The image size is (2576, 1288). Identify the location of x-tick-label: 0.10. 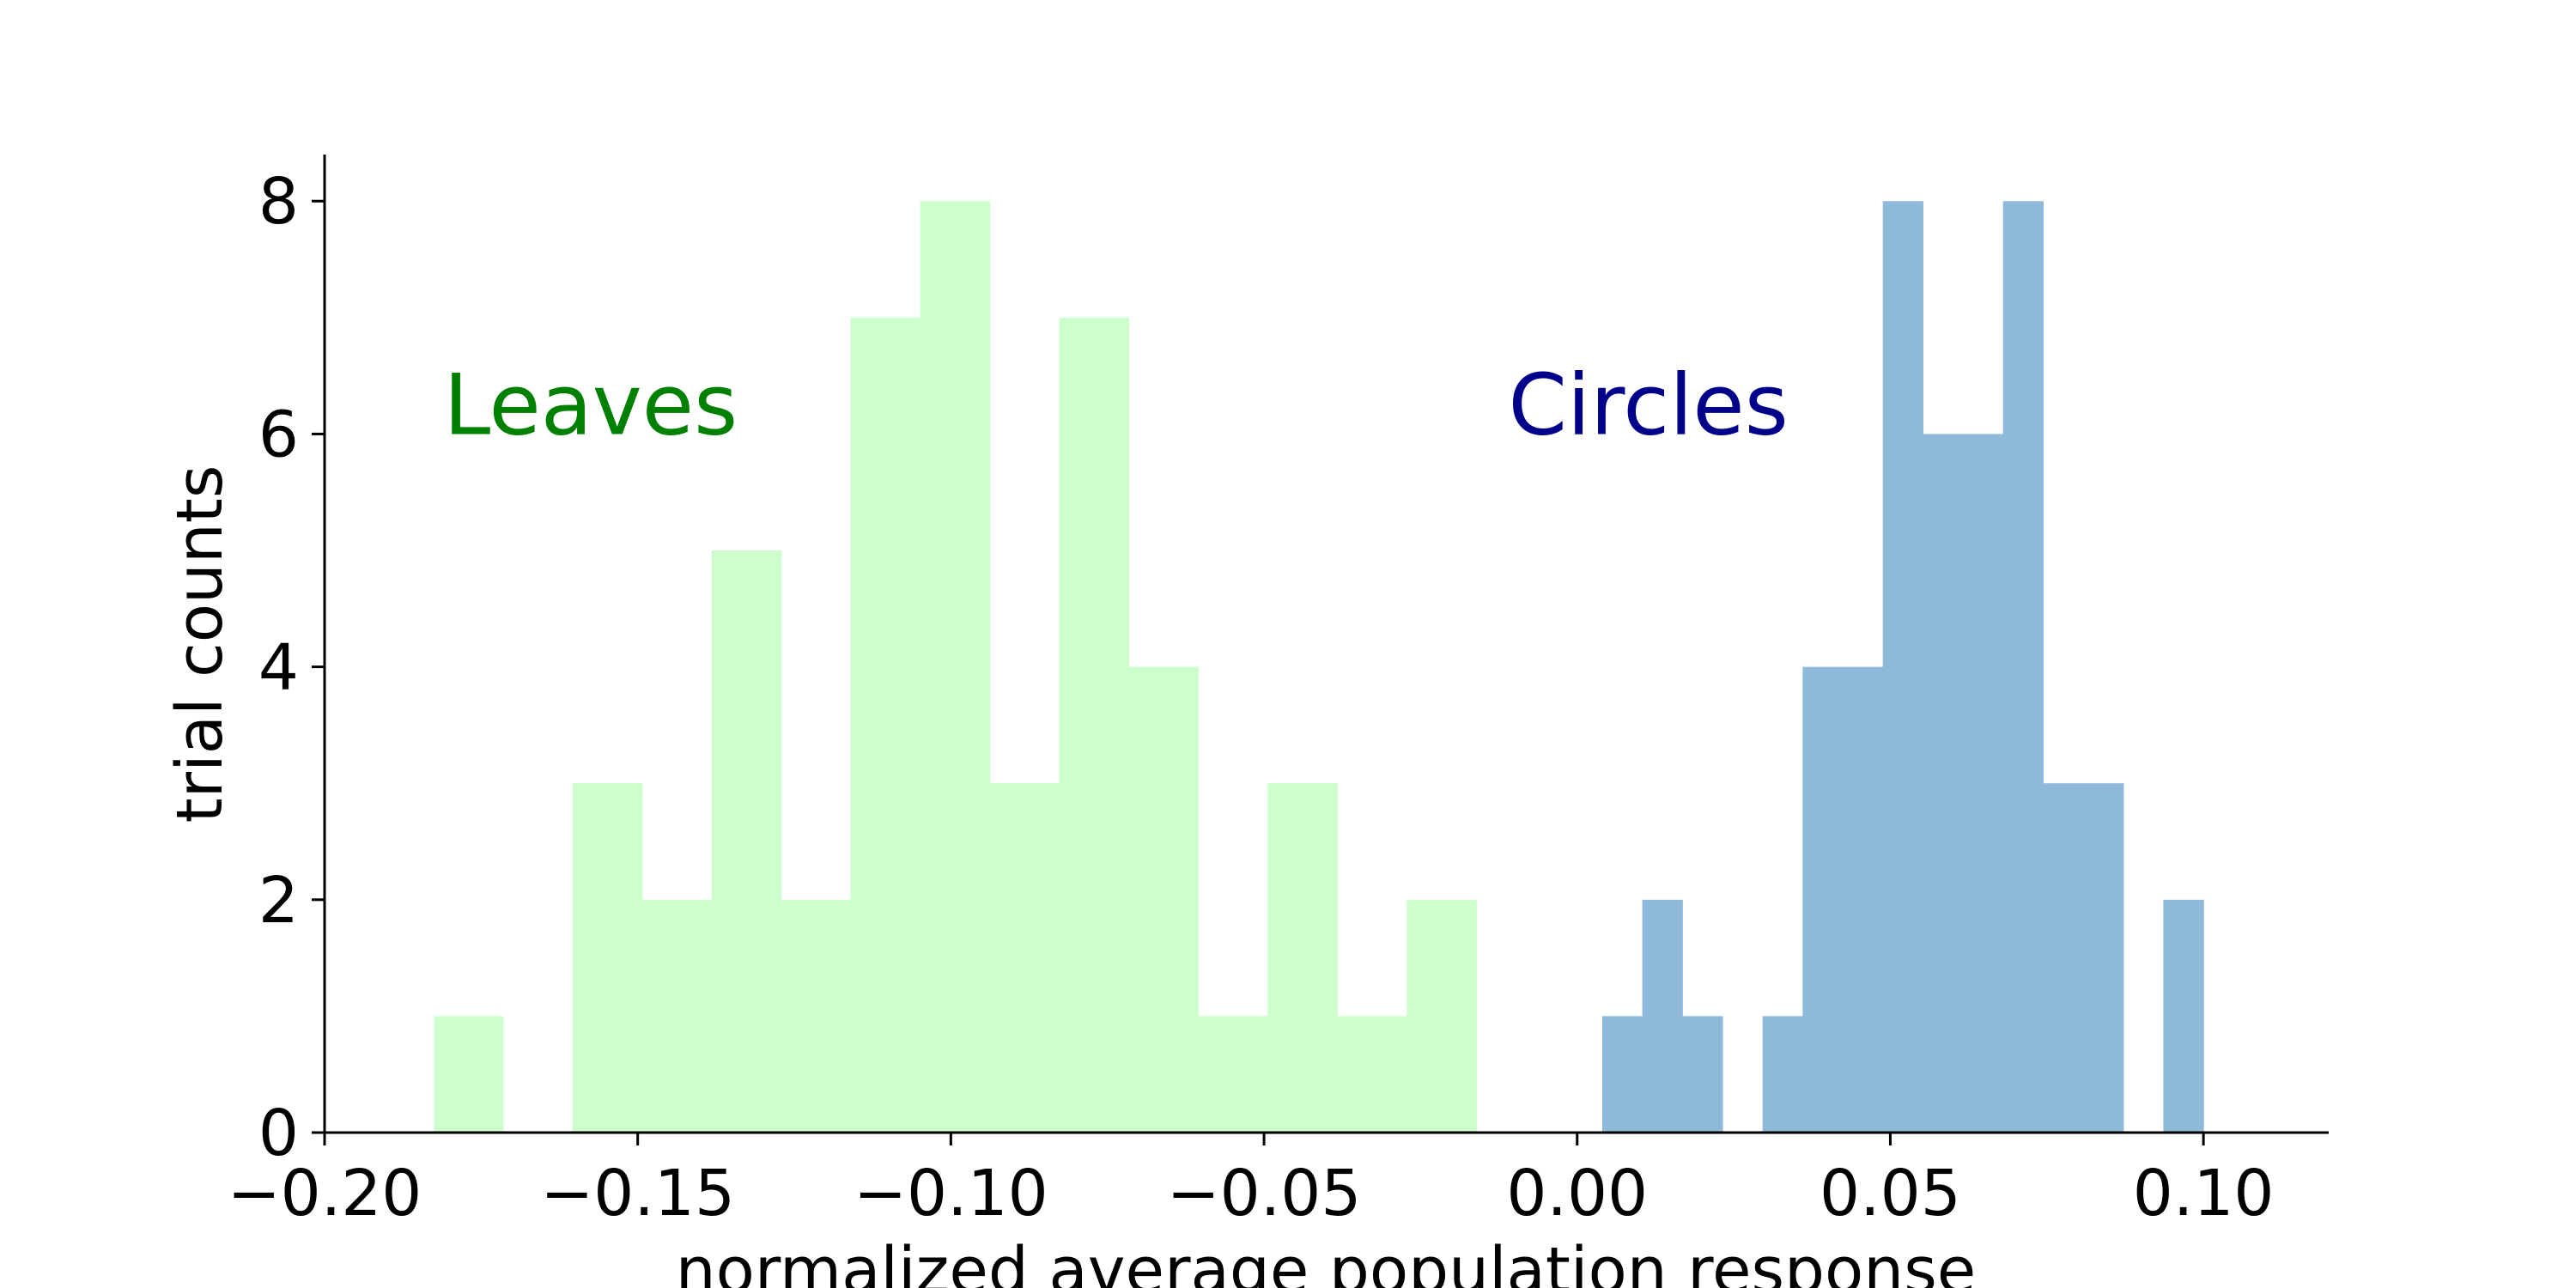
(2204, 1193).